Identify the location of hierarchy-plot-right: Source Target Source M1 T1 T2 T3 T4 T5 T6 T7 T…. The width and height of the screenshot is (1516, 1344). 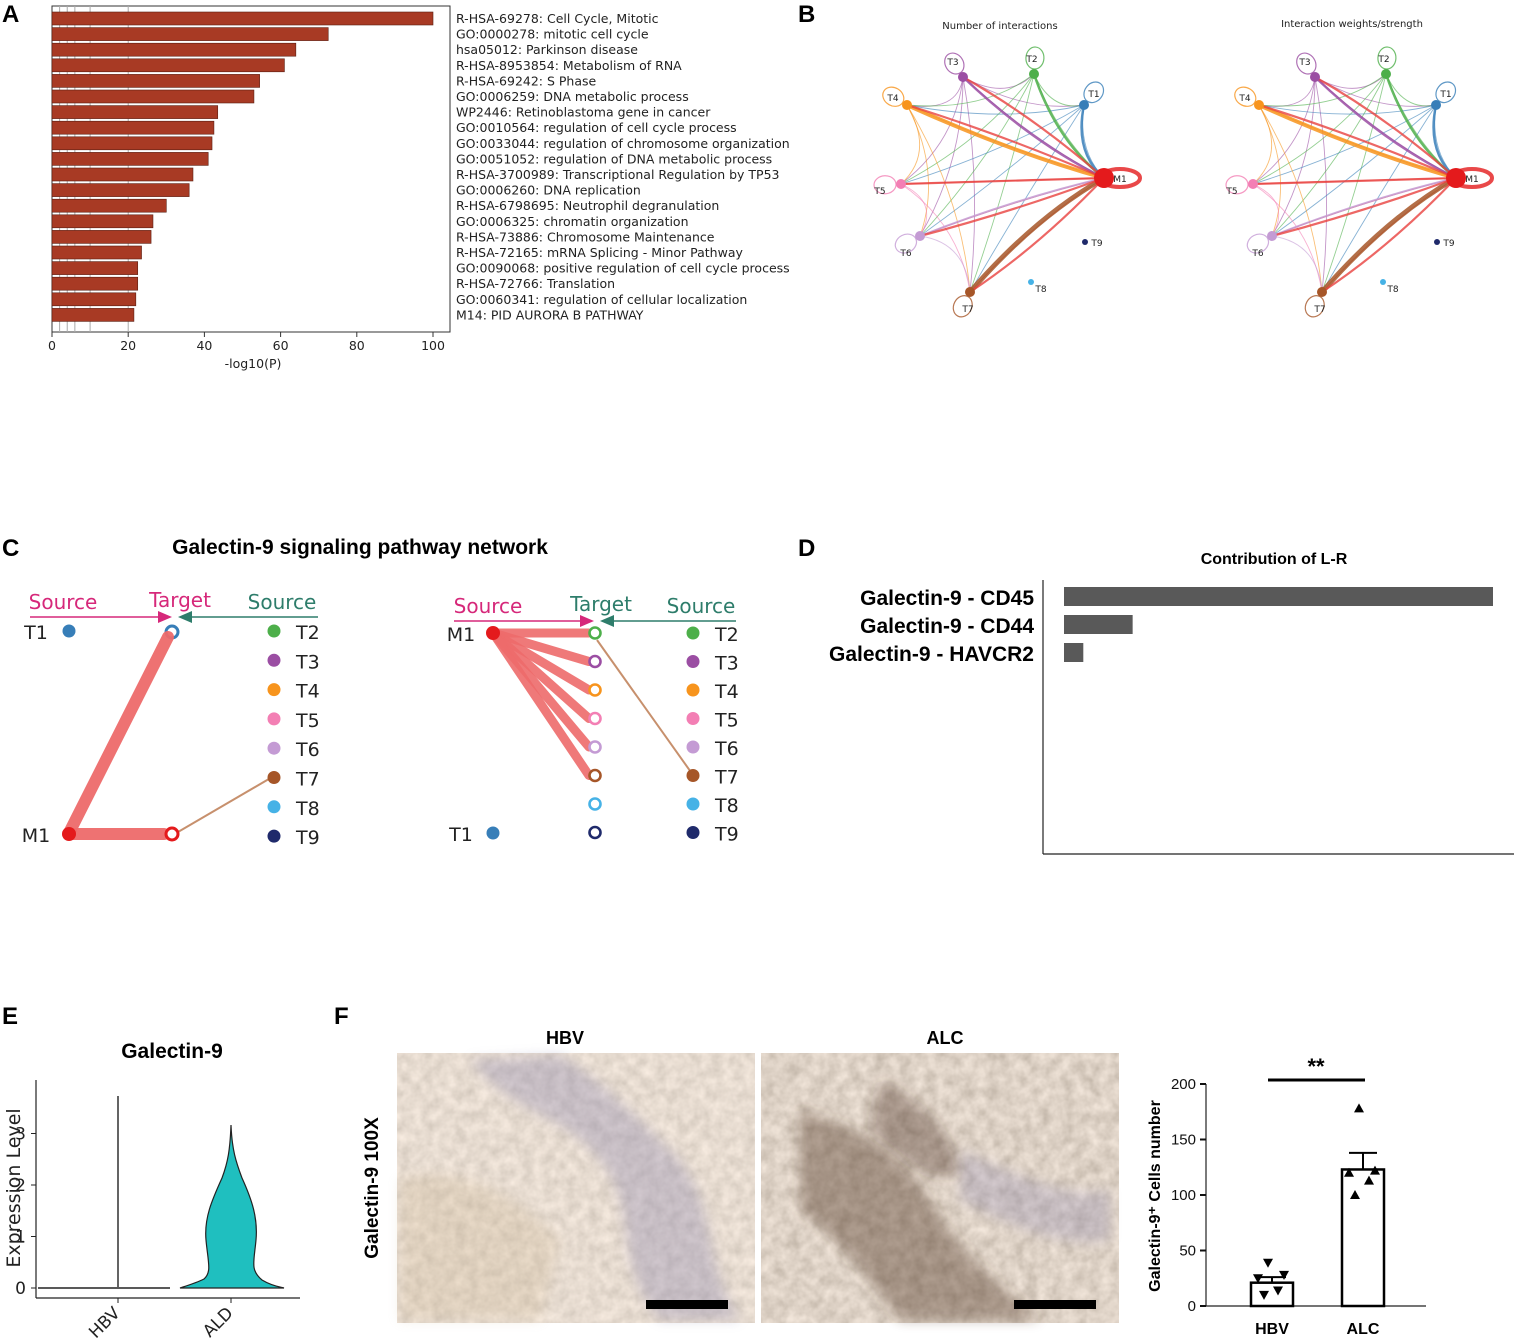
(593, 719).